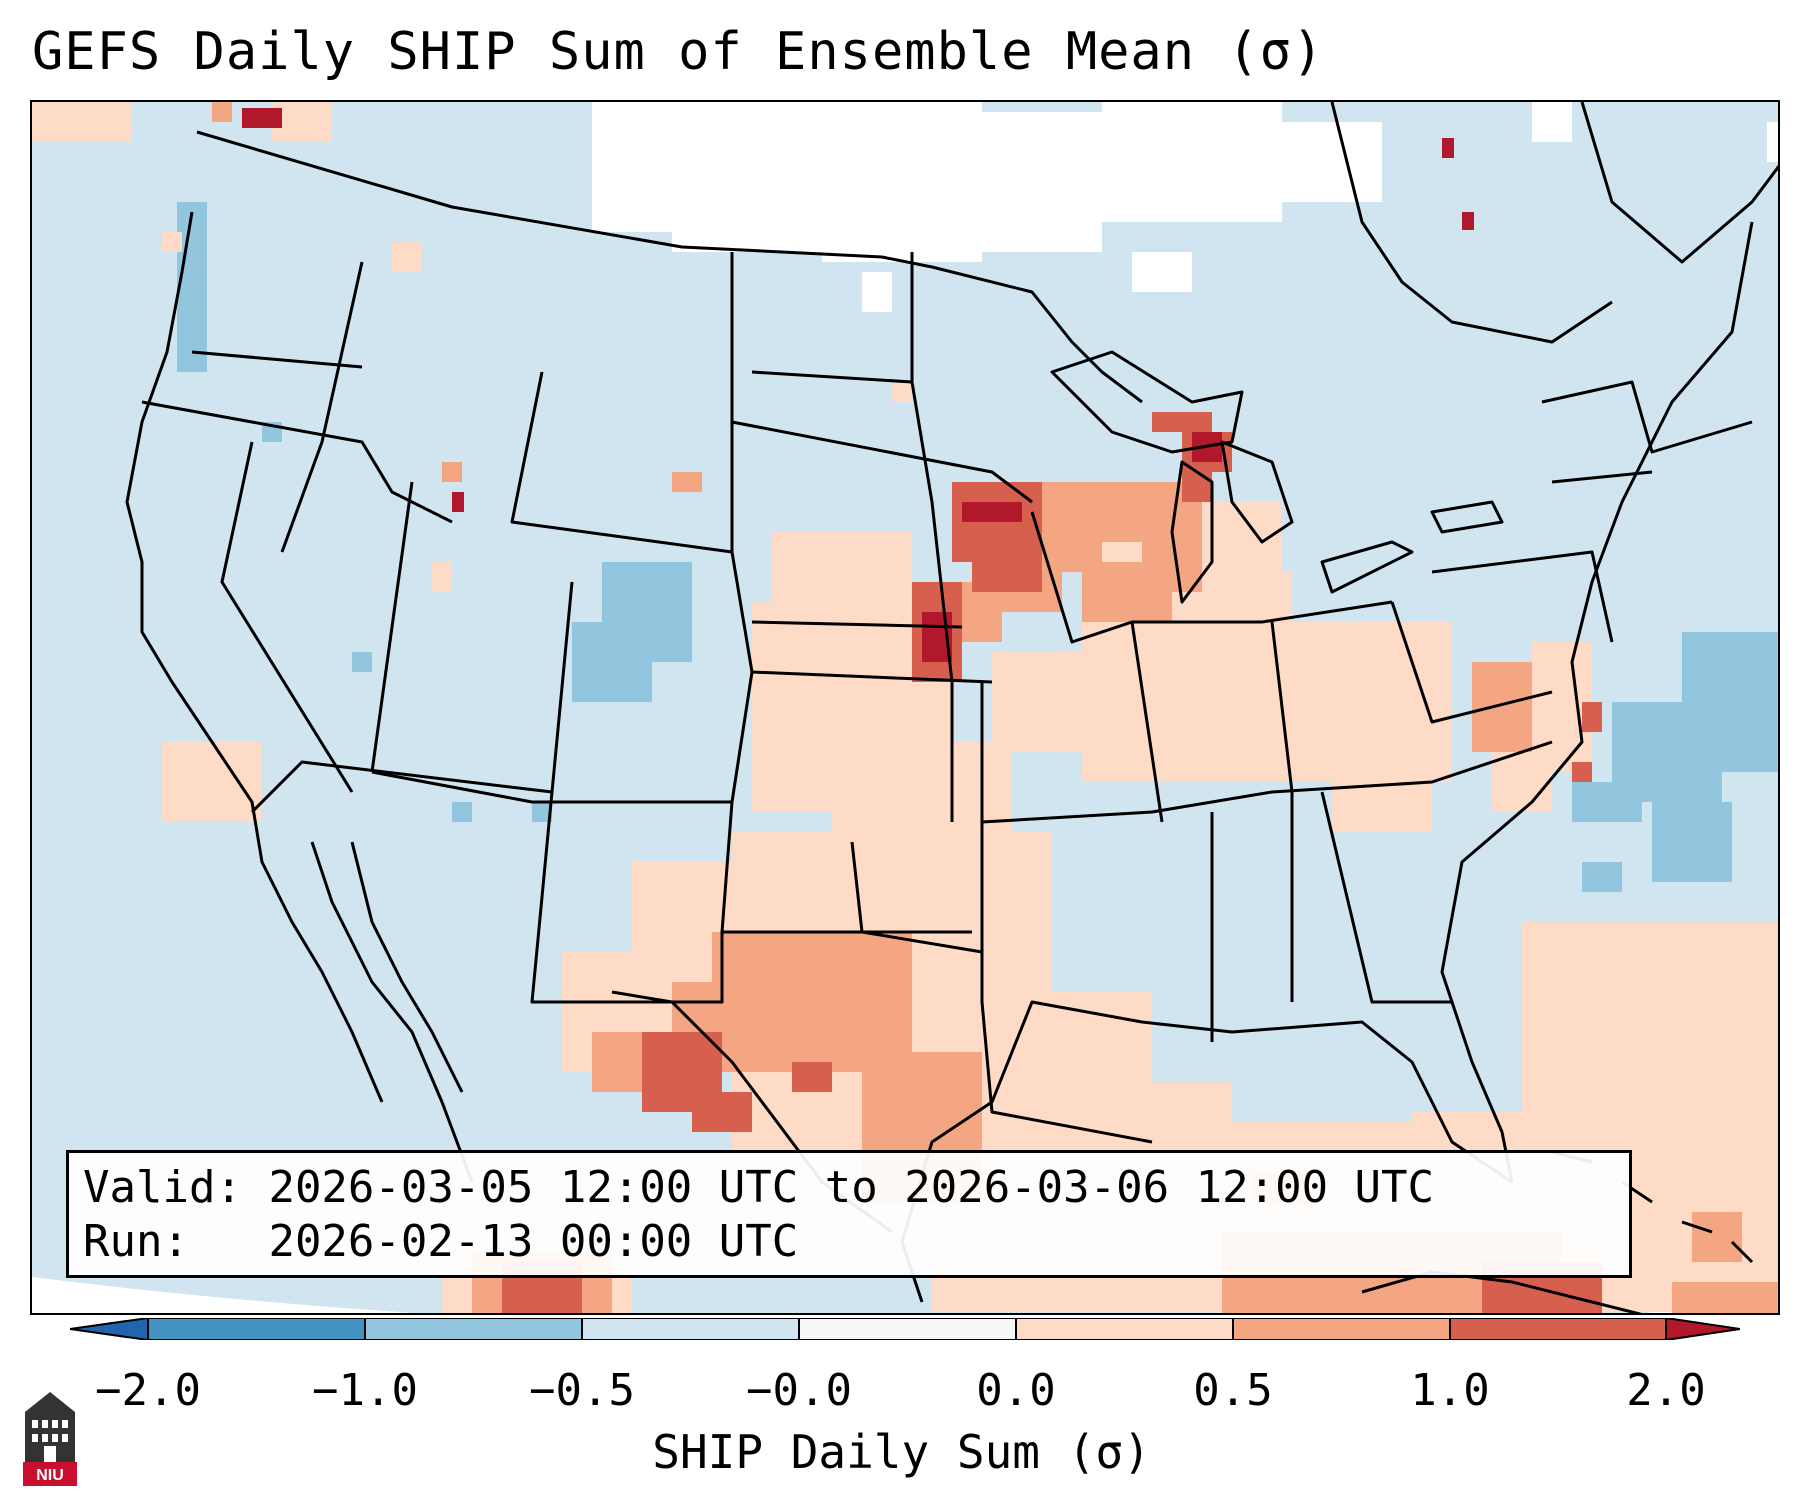 The width and height of the screenshot is (1803, 1506). Describe the element at coordinates (799, 1390) in the screenshot. I see `colorbar-tick-label: −0.0` at that location.